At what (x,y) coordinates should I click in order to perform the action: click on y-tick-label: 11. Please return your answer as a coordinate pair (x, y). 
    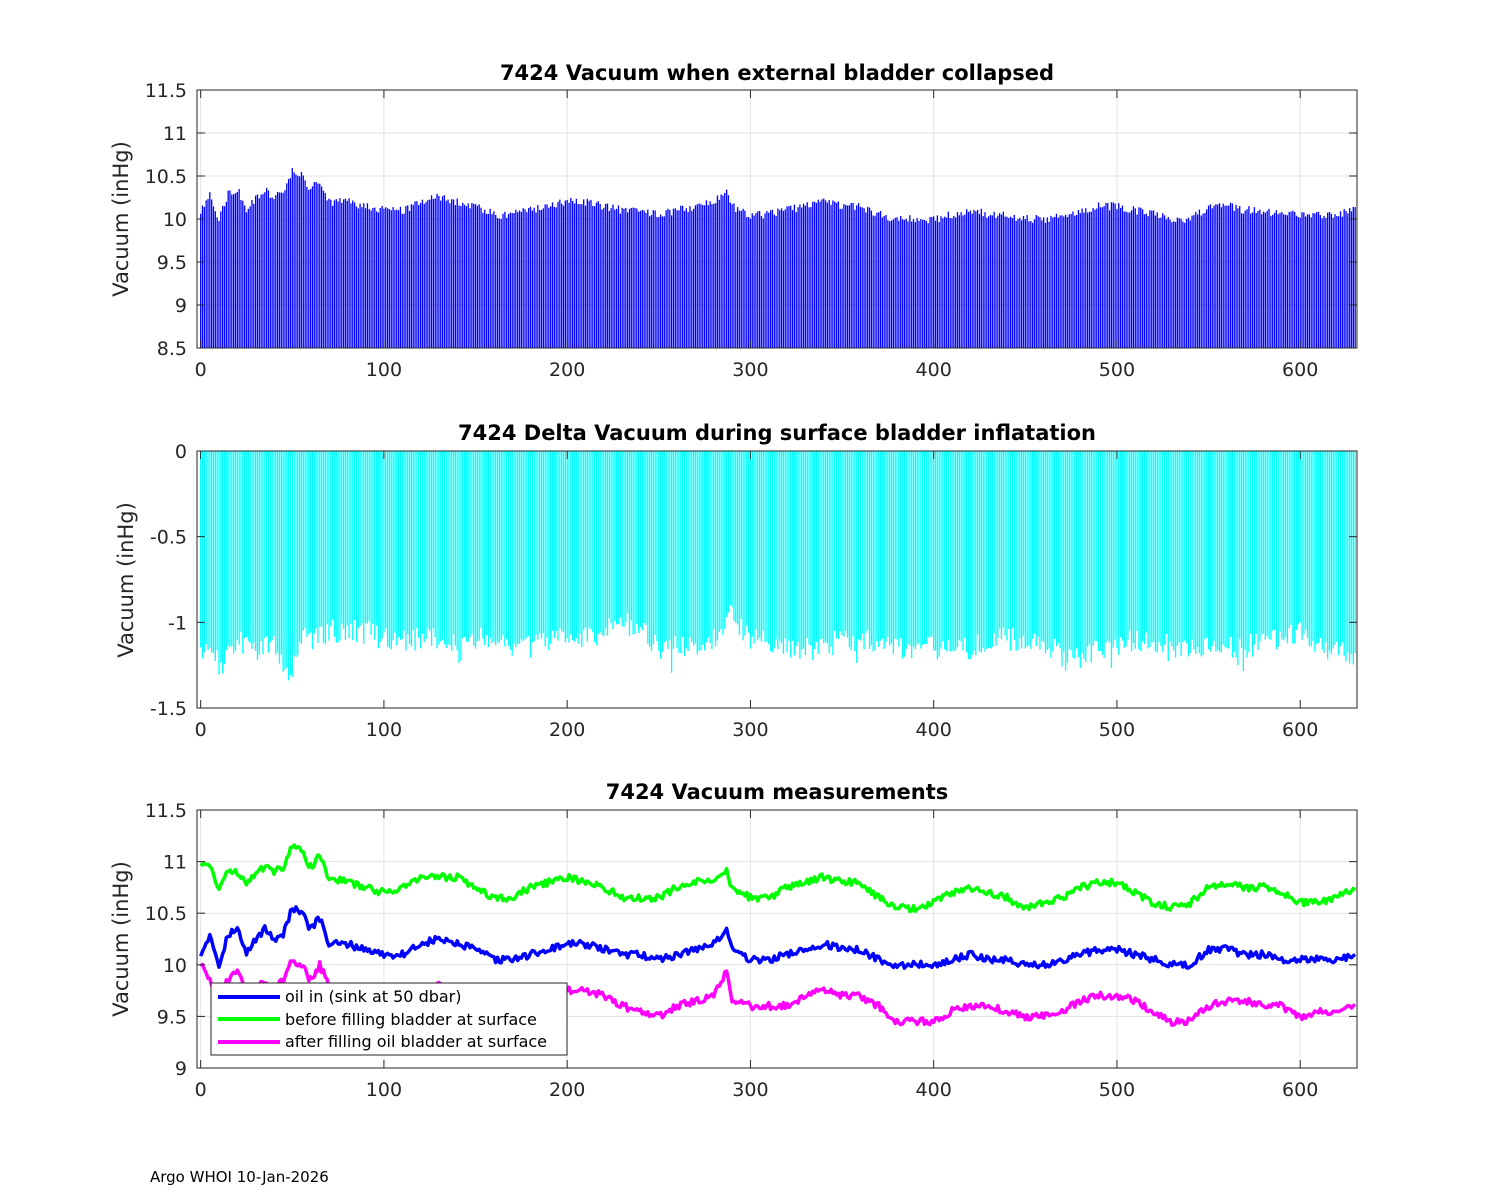
    Looking at the image, I should click on (175, 863).